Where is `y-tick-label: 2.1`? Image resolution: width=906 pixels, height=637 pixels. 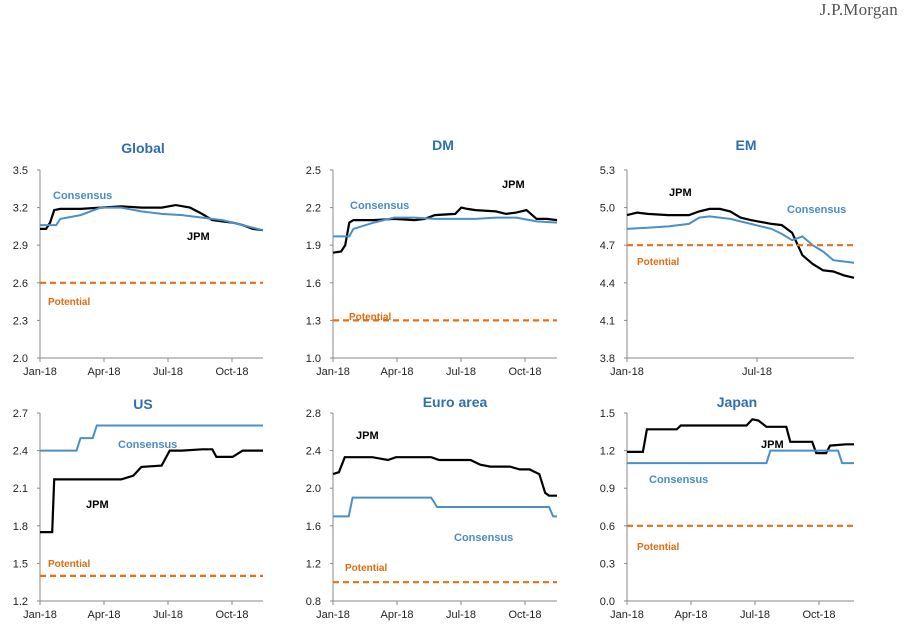 y-tick-label: 2.1 is located at coordinates (20, 489).